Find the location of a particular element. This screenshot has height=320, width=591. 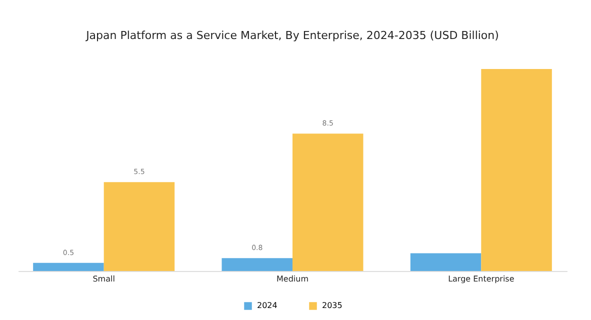

legend-label: 2024 is located at coordinates (267, 305).